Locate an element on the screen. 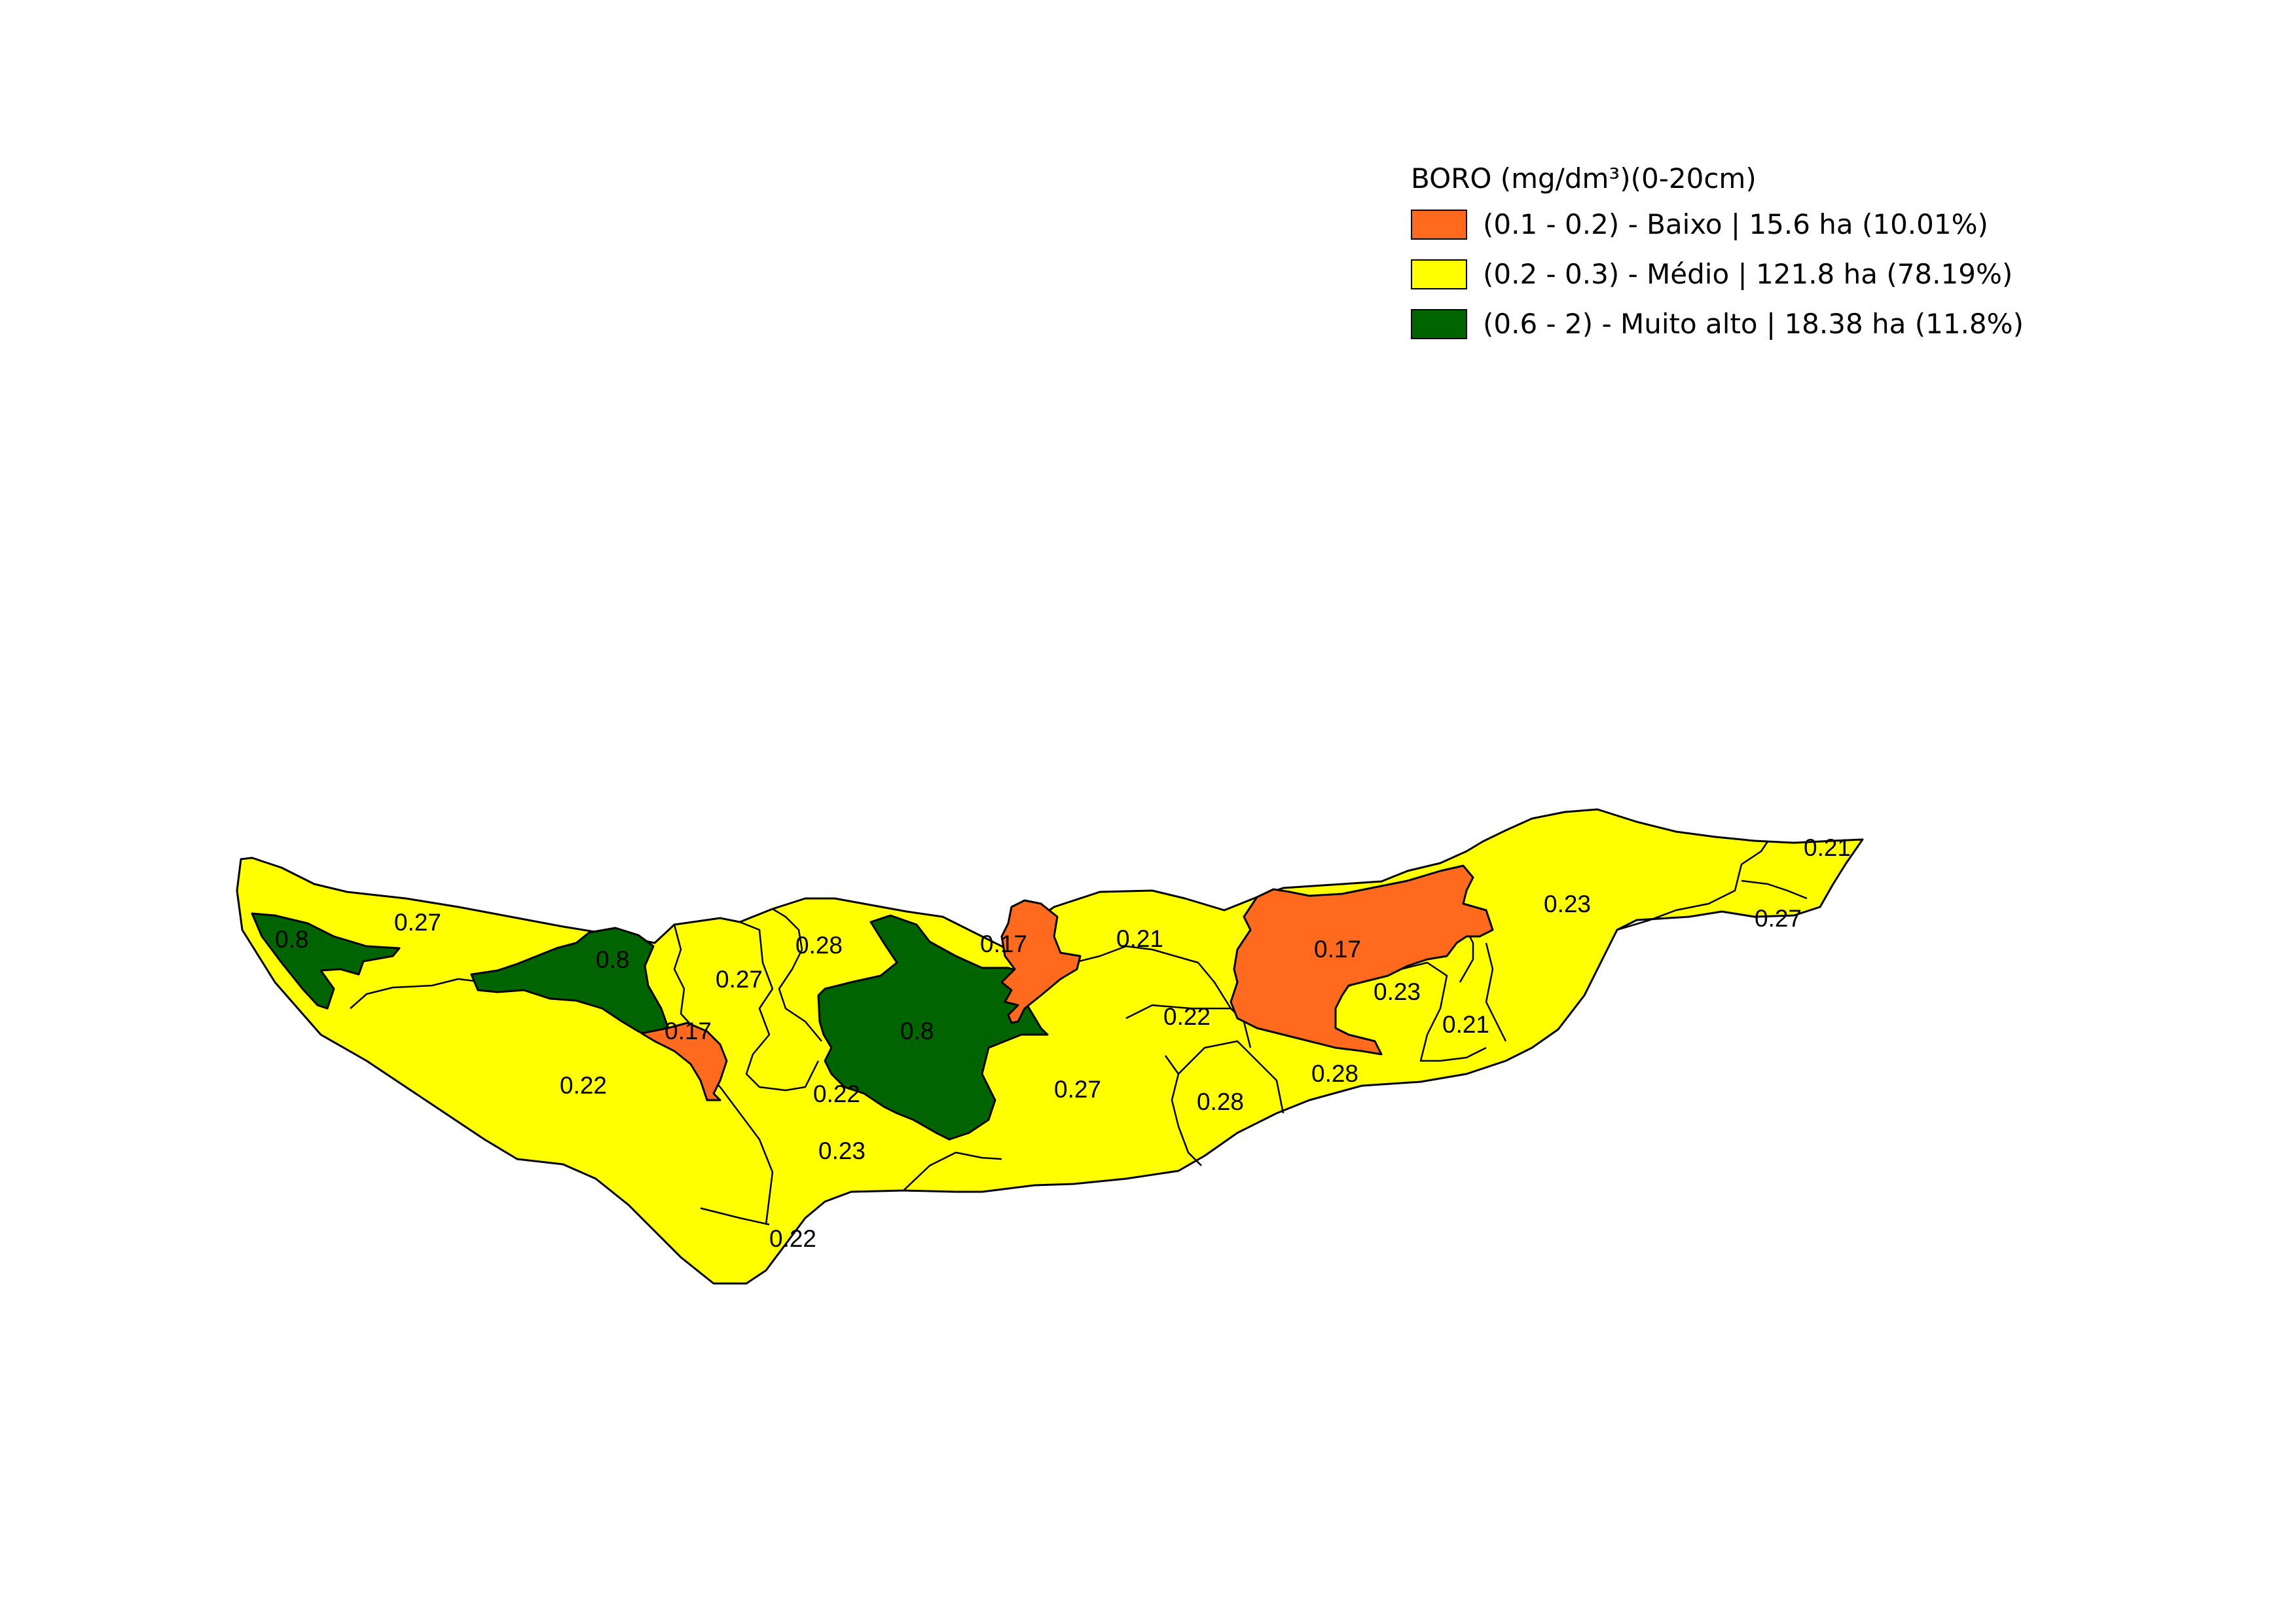 This screenshot has width=2296, height=1624. zone-muito-alto-west is located at coordinates (326, 961).